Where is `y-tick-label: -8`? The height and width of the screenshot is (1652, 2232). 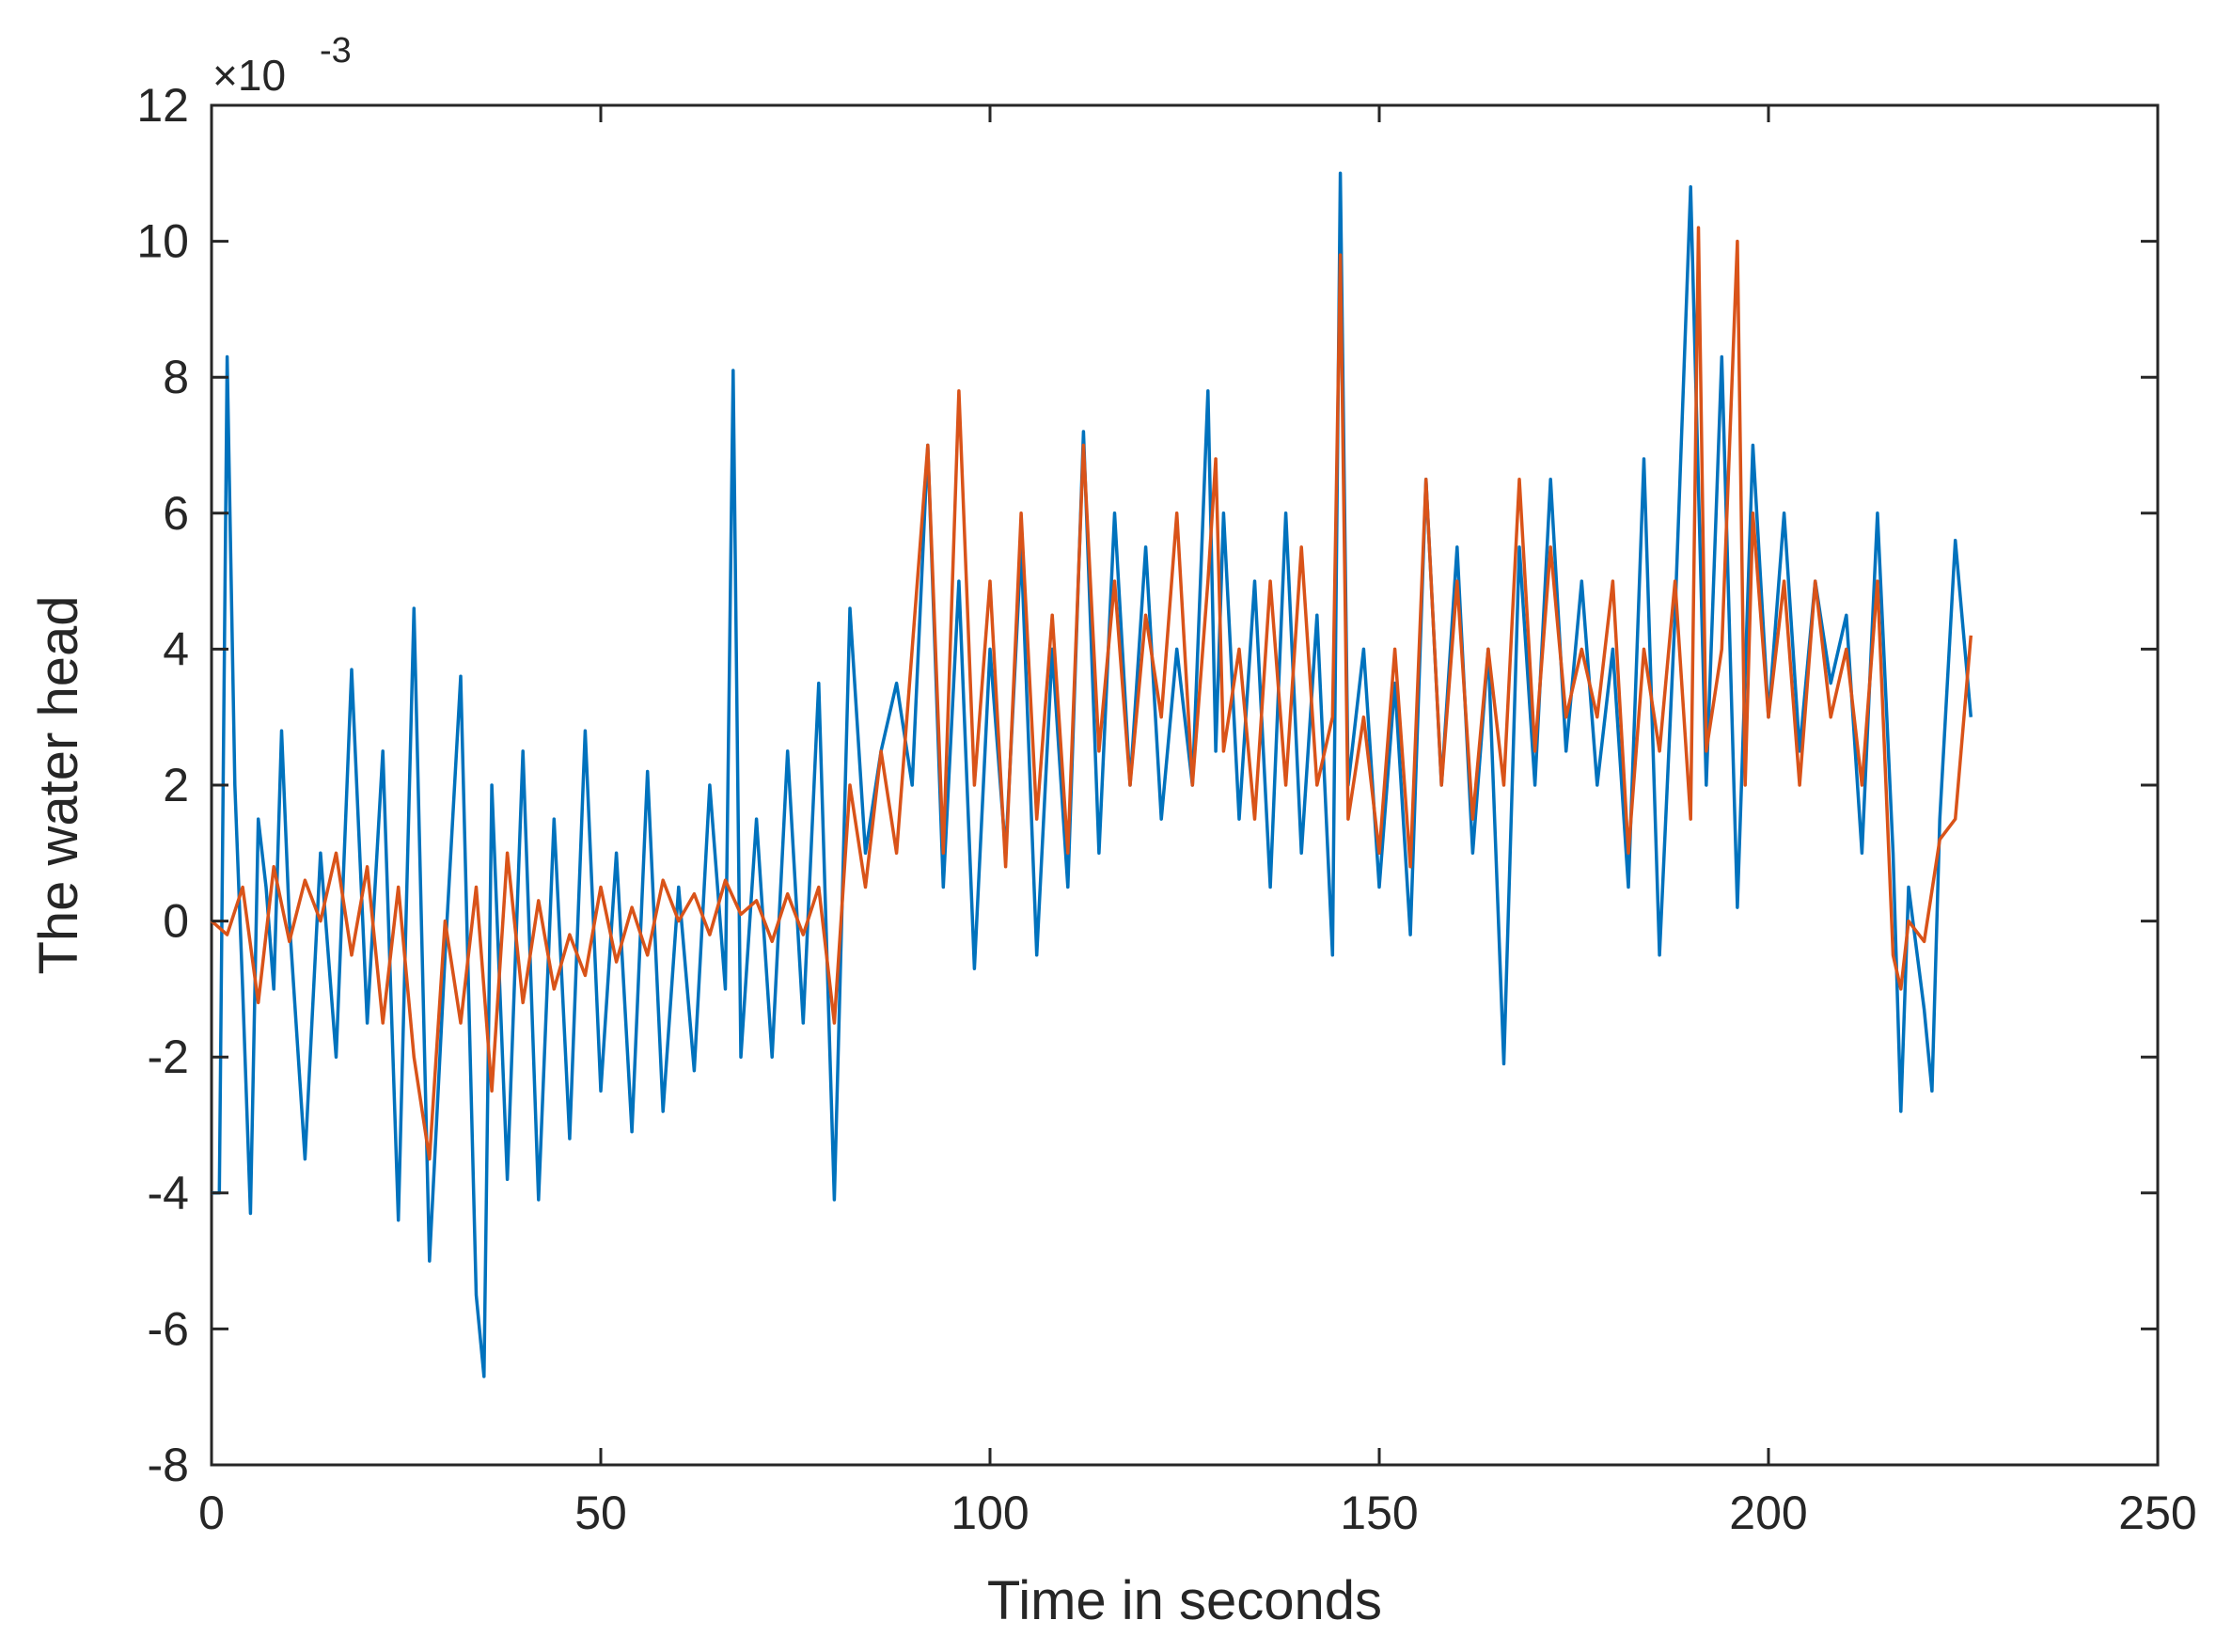
y-tick-label: -8 is located at coordinates (168, 1465).